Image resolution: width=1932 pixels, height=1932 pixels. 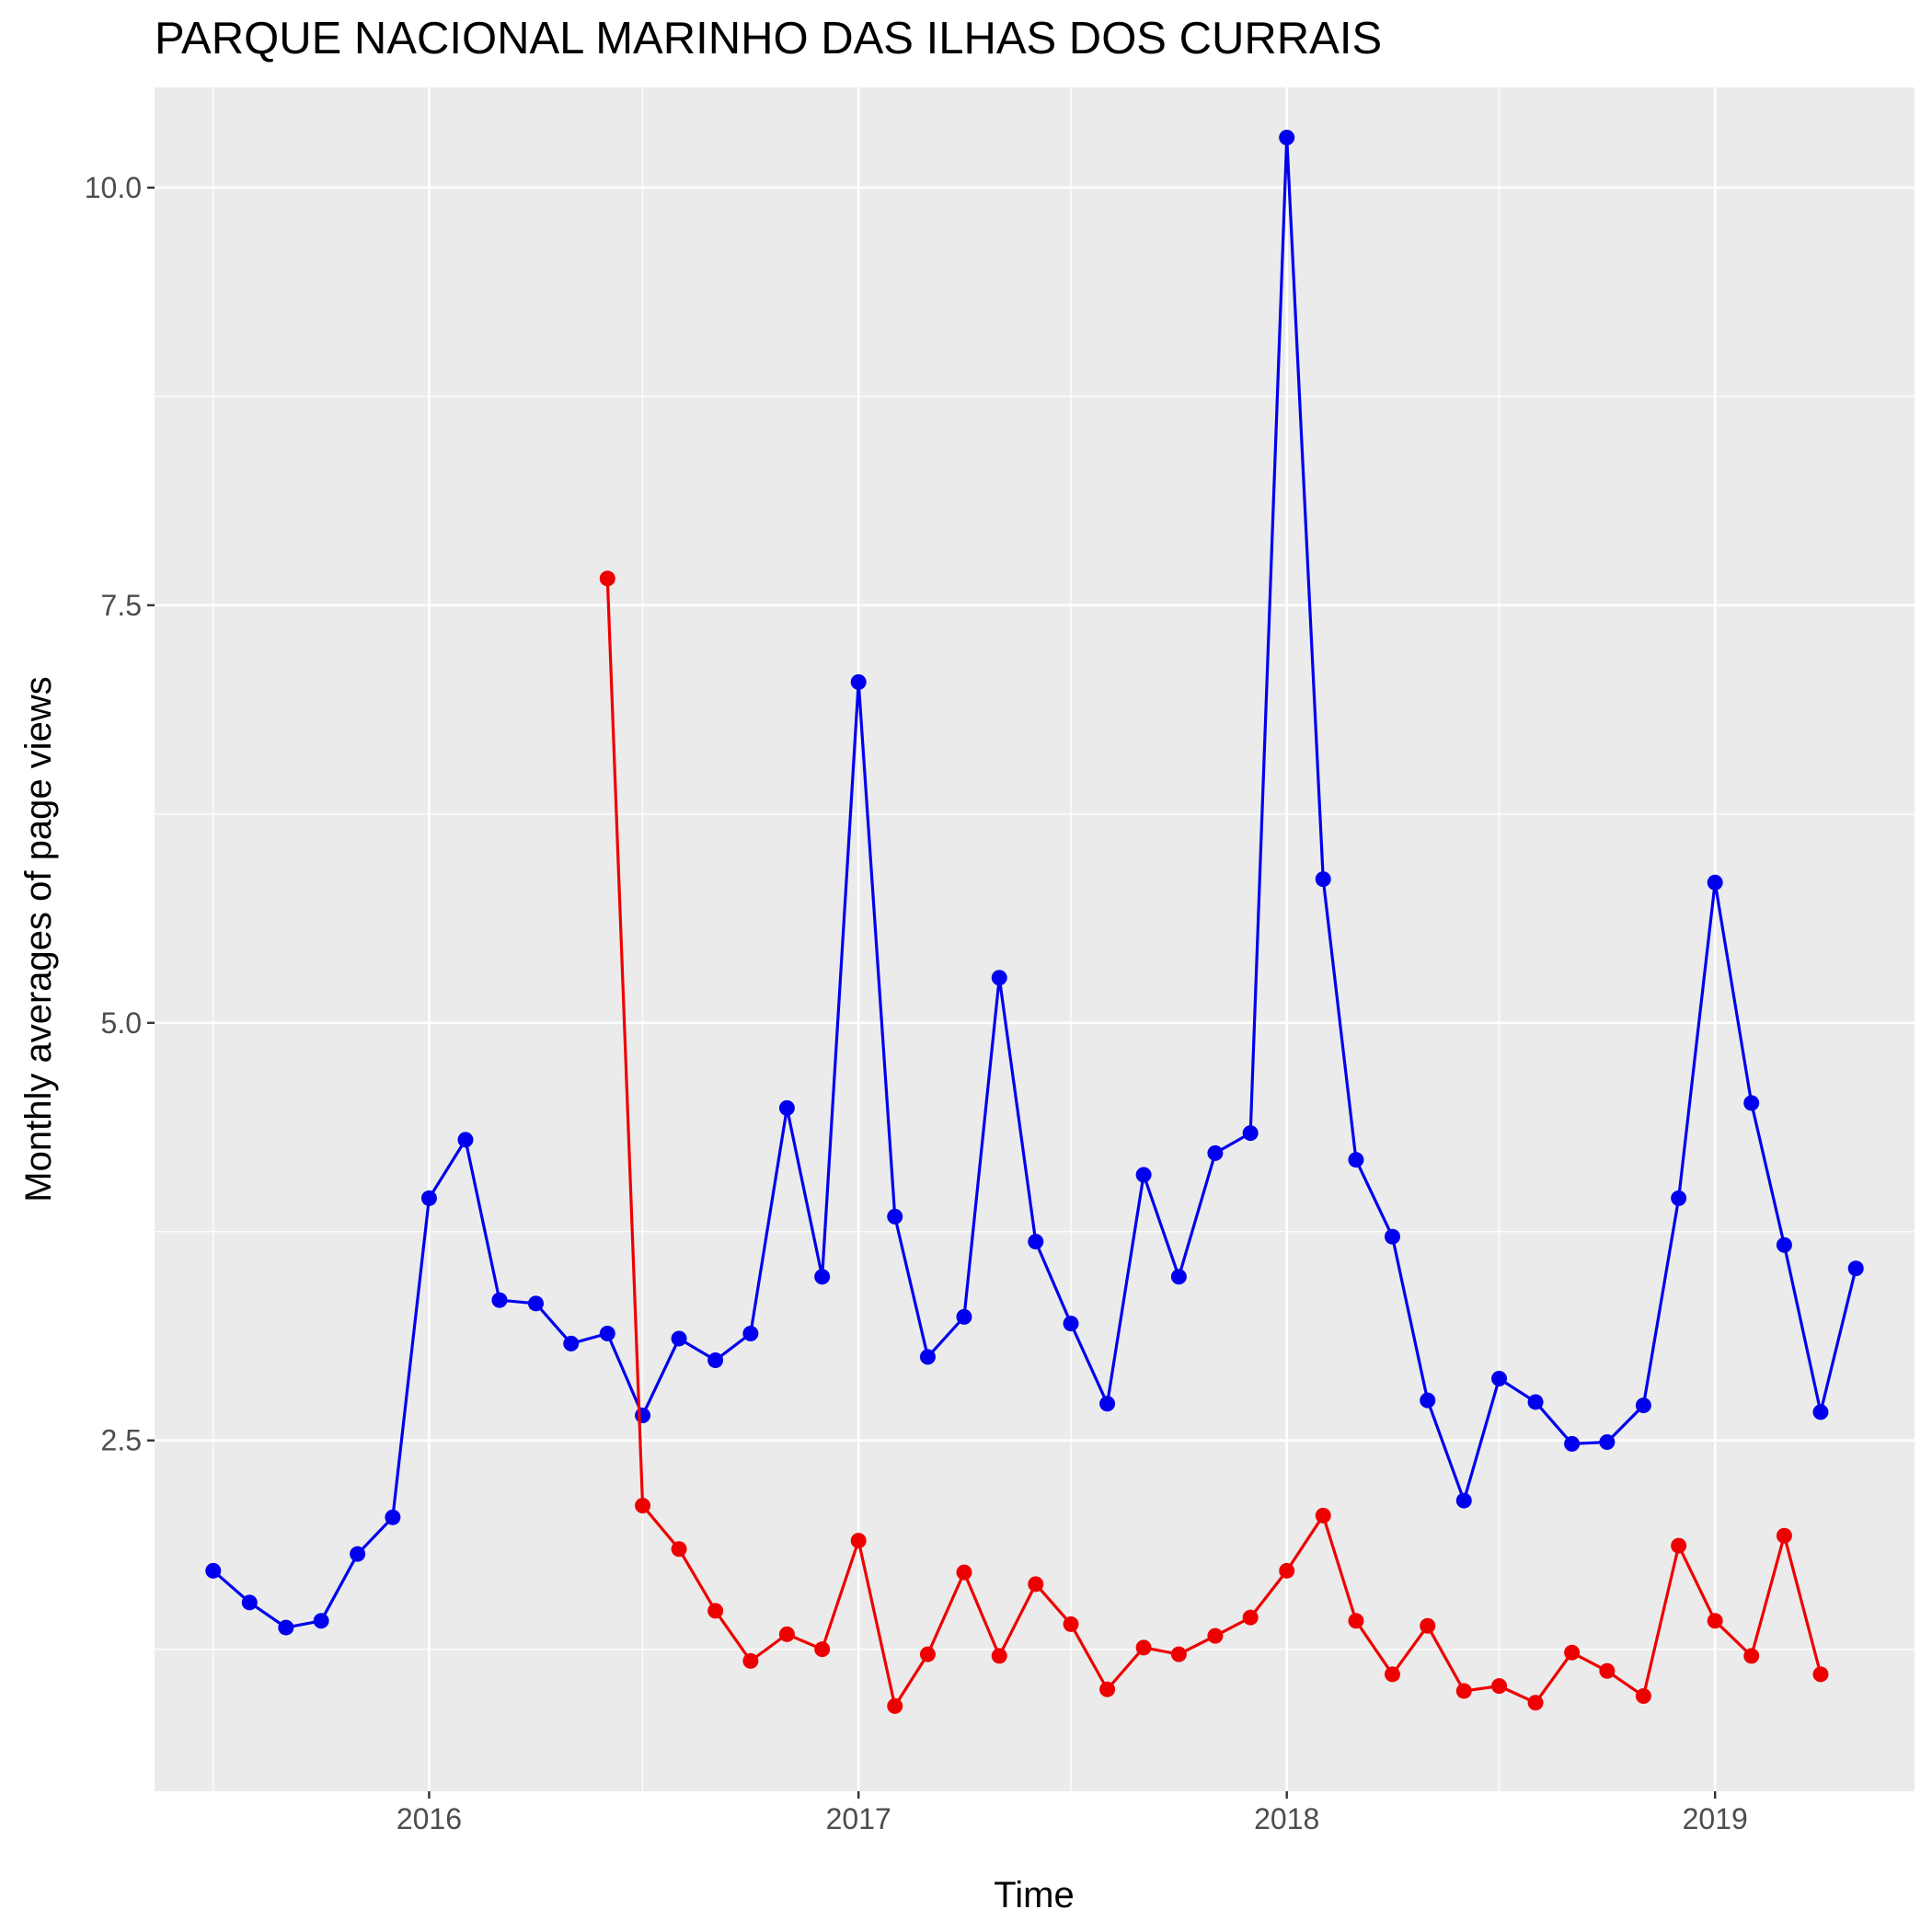 I want to click on x-tick-label: 2017, so click(x=858, y=1818).